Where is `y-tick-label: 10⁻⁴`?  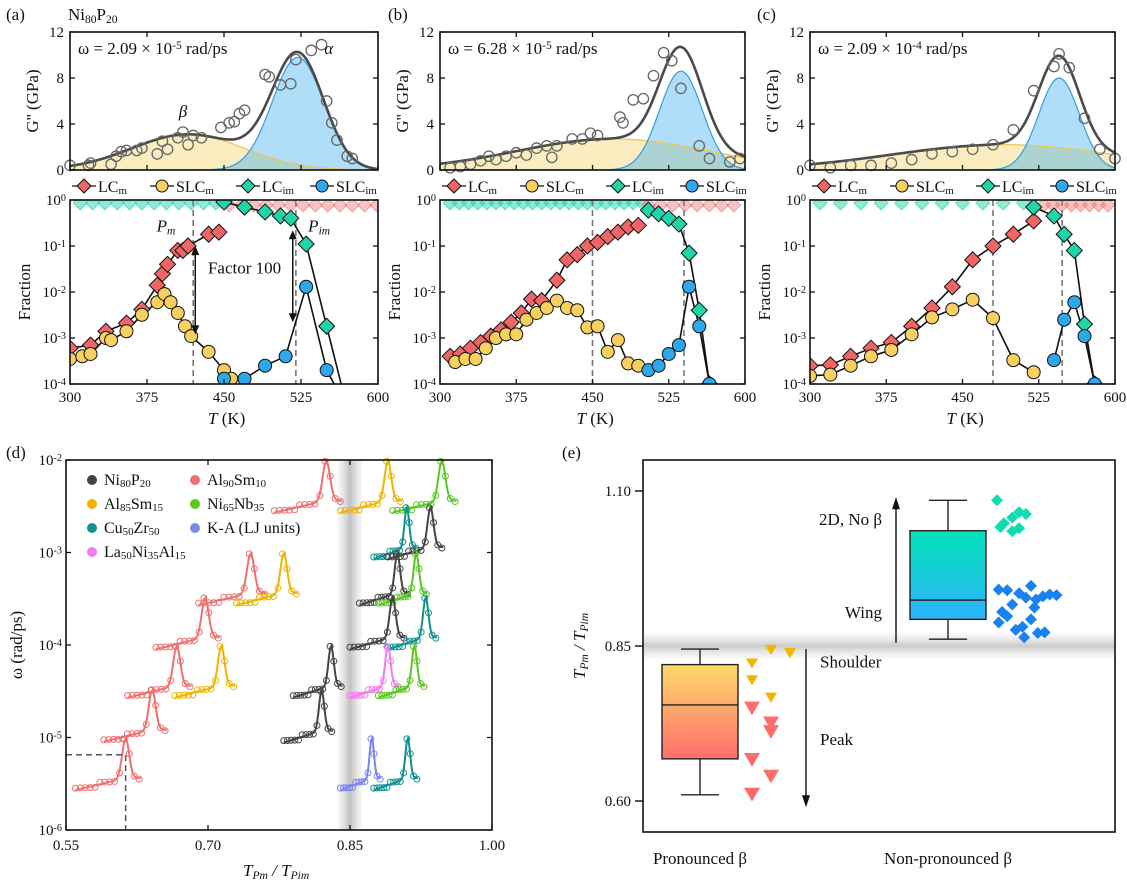
y-tick-label: 10⁻⁴ is located at coordinates (55, 385).